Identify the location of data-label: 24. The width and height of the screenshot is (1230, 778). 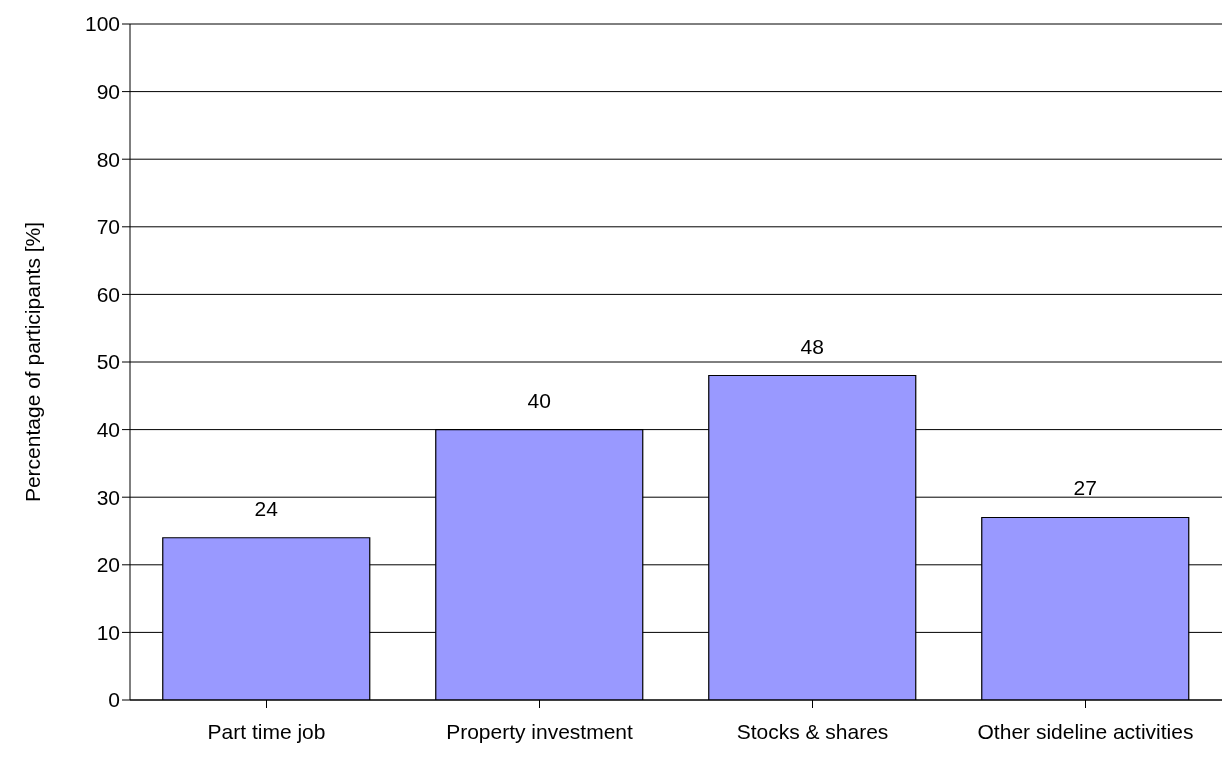
(266, 508).